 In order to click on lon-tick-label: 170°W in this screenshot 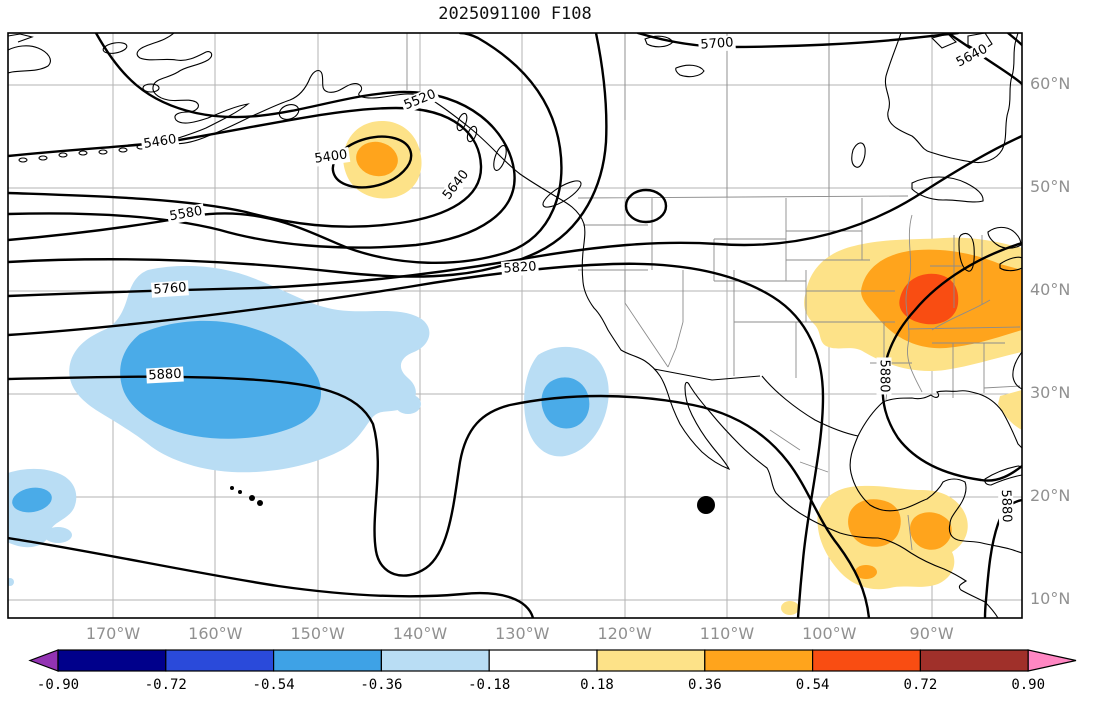, I will do `click(113, 633)`.